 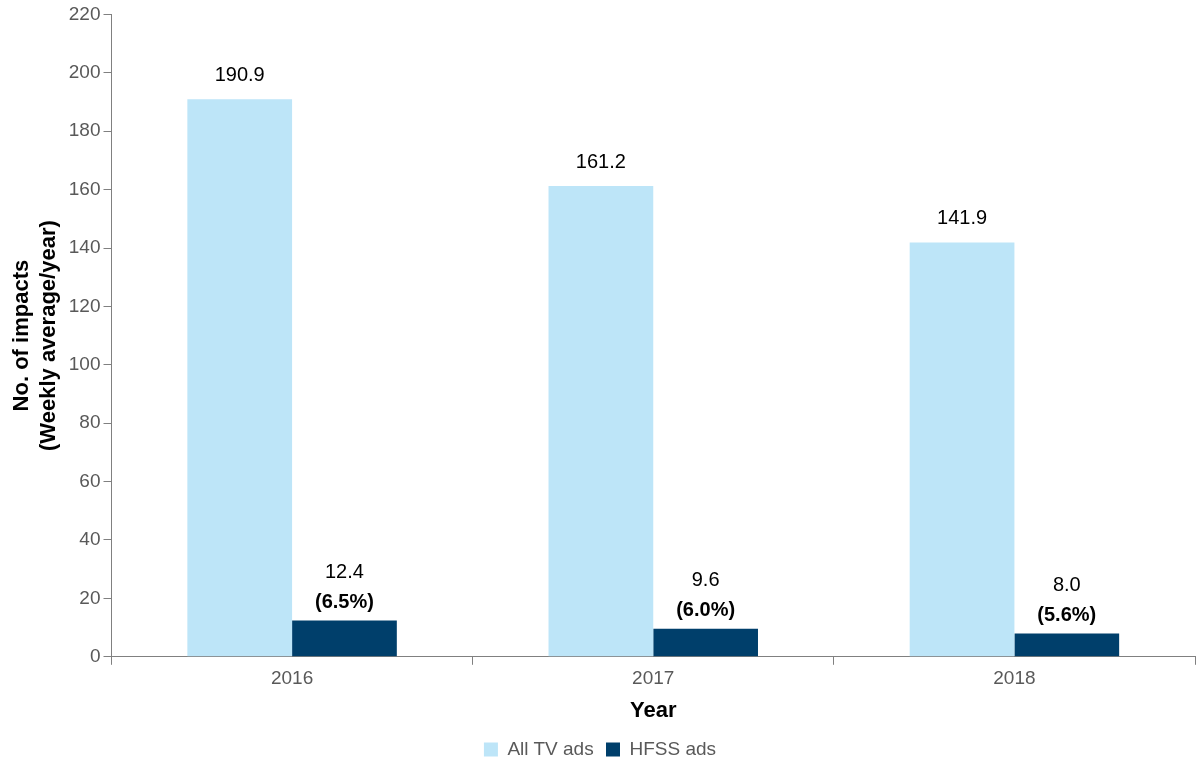 What do you see at coordinates (90, 480) in the screenshot?
I see `y-tick-label: 60` at bounding box center [90, 480].